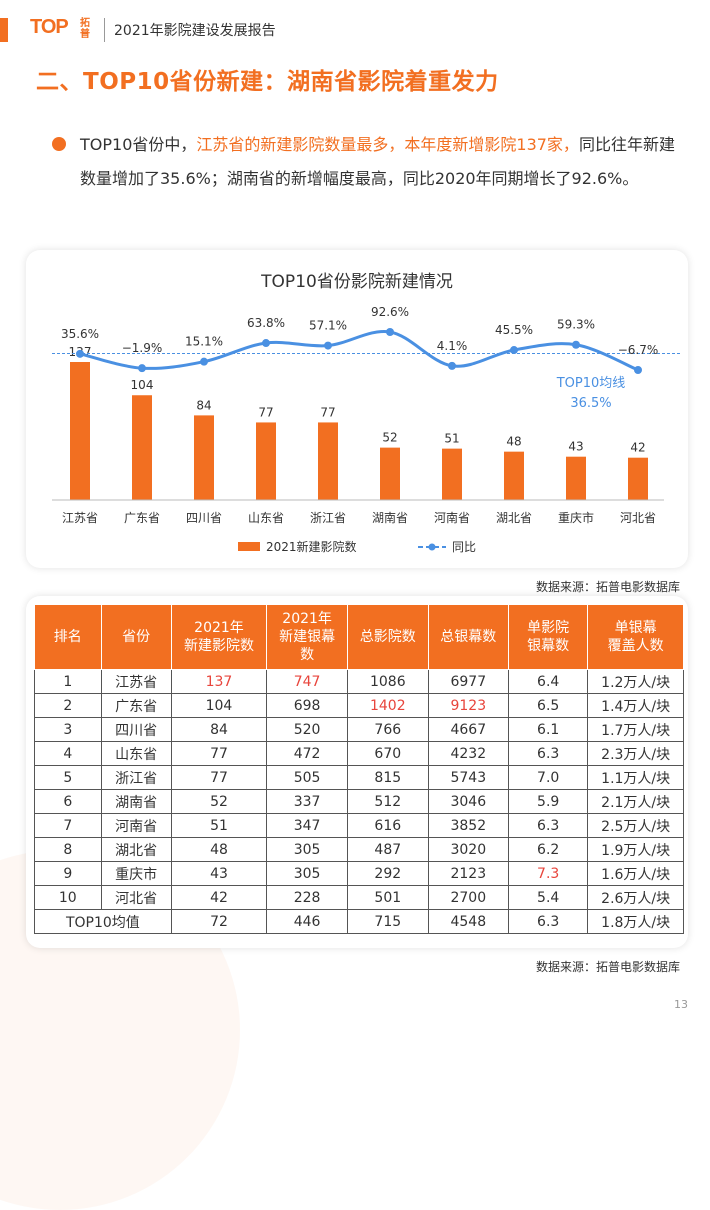 Image resolution: width=710 pixels, height=1210 pixels. I want to click on table-cell: 505, so click(307, 777).